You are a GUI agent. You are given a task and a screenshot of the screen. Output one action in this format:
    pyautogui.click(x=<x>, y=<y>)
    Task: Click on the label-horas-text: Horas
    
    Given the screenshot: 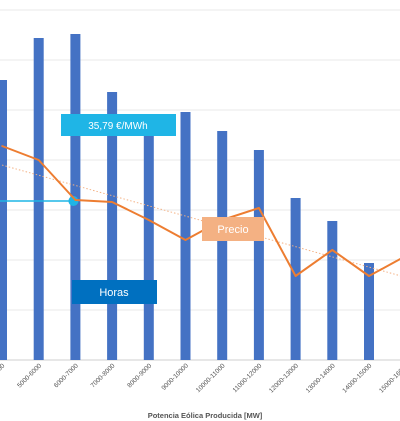 What is the action you would take?
    pyautogui.click(x=114, y=293)
    